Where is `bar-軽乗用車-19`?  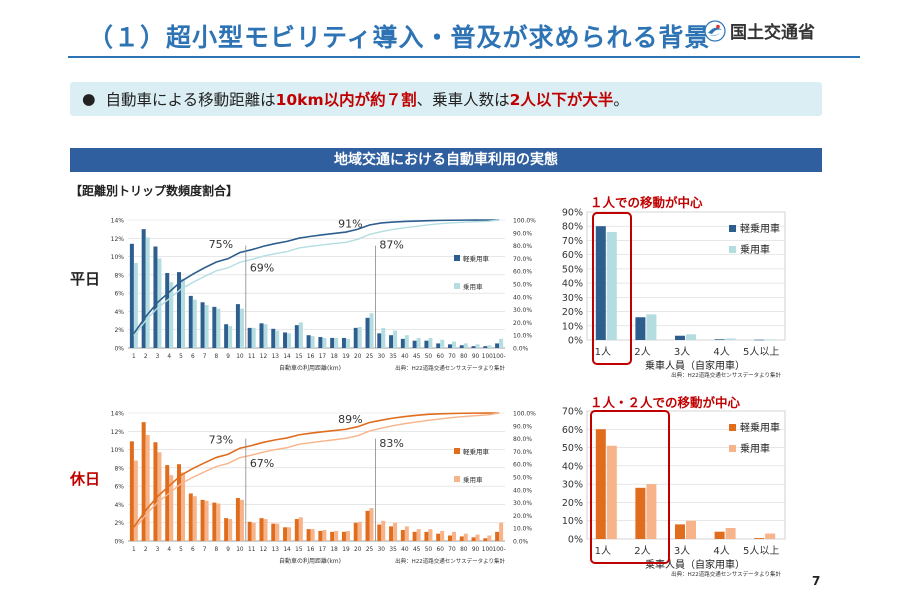 bar-軽乗用車-19 is located at coordinates (343, 536).